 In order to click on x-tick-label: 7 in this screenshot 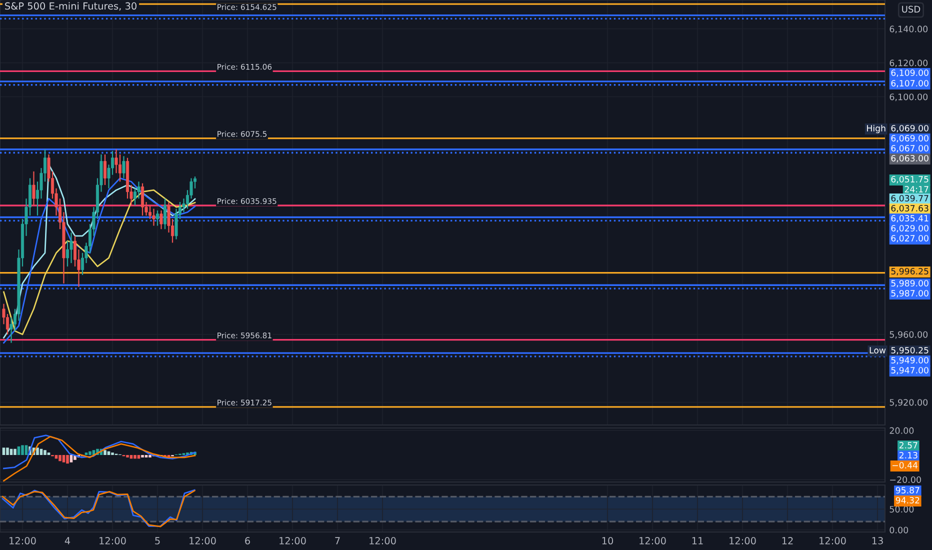, I will do `click(337, 540)`.